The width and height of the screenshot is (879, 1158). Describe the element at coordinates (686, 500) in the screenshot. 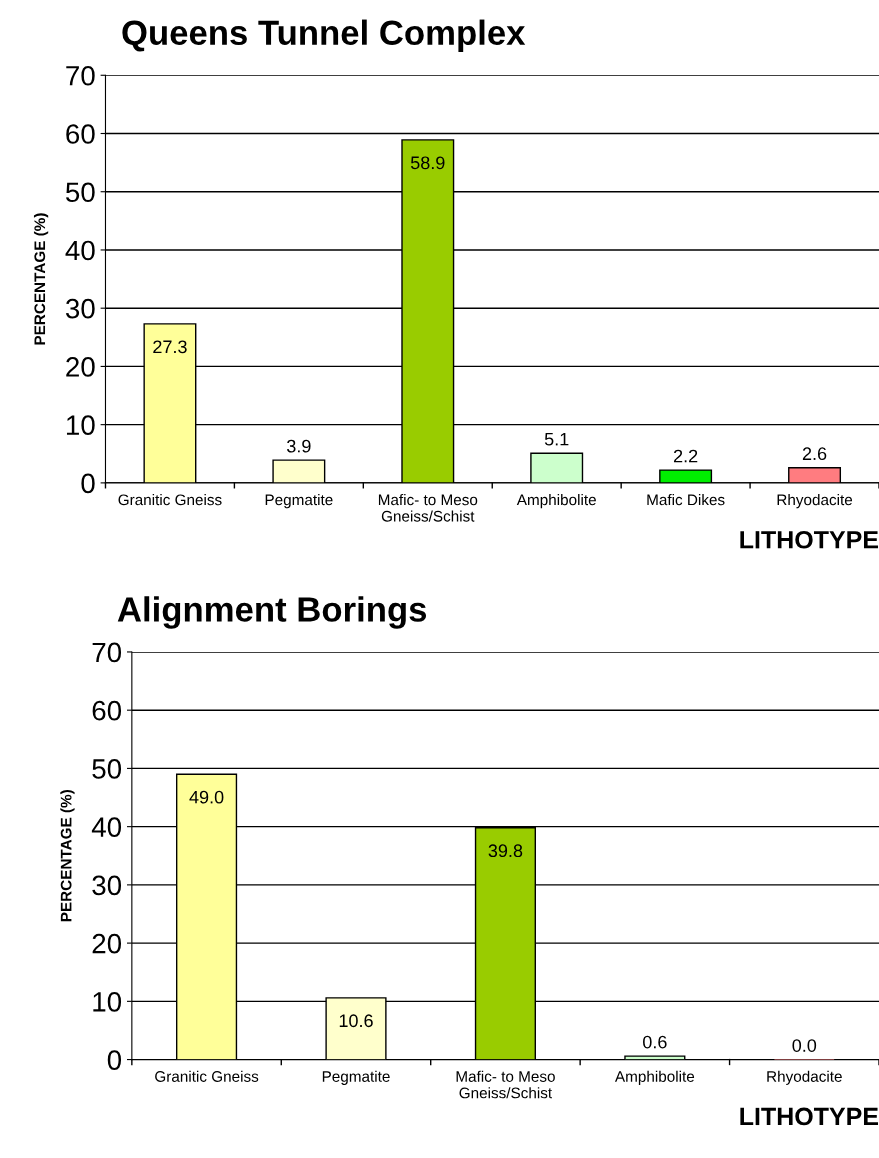

I see `x-tick-label: Mafic Dikes` at that location.